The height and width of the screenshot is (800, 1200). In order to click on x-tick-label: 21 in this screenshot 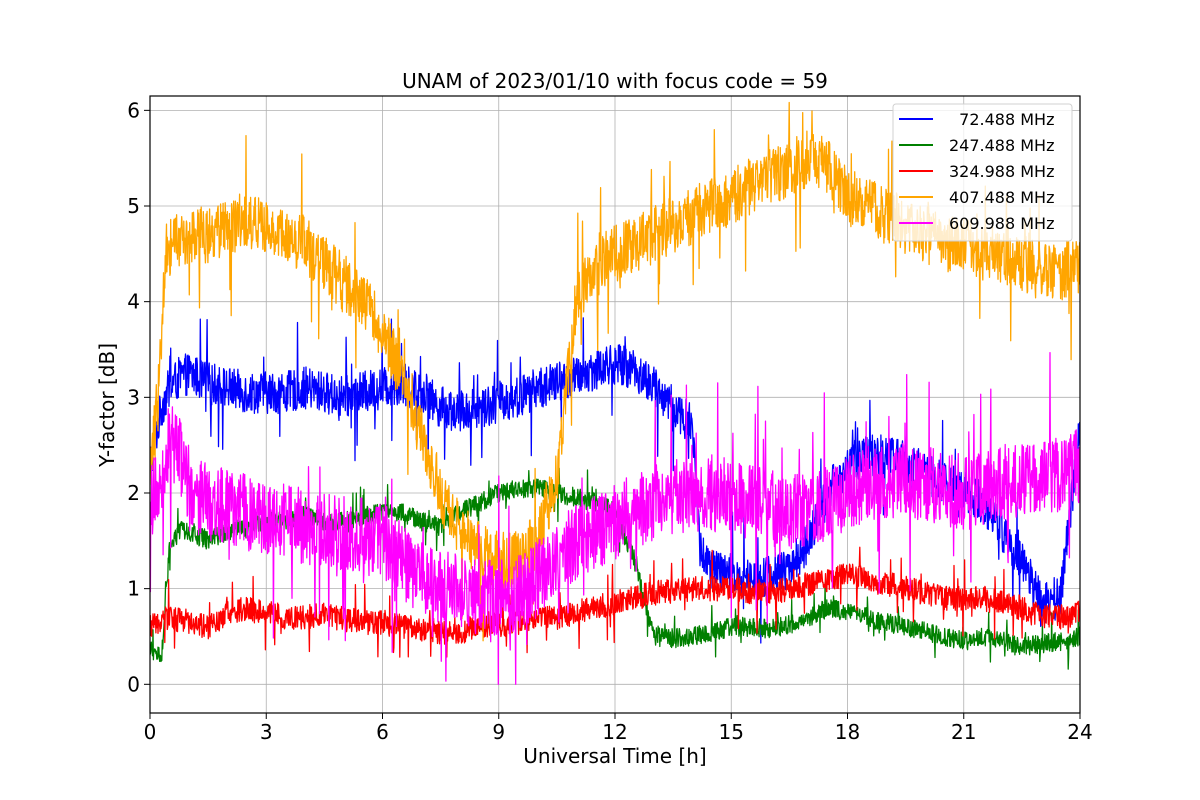, I will do `click(963, 732)`.